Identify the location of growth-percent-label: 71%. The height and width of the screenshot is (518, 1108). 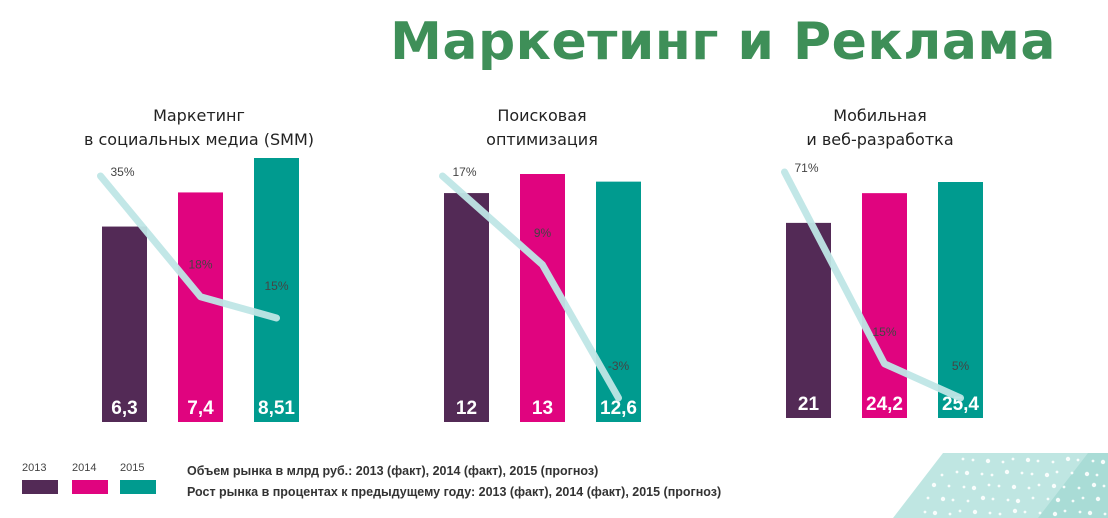
(807, 168).